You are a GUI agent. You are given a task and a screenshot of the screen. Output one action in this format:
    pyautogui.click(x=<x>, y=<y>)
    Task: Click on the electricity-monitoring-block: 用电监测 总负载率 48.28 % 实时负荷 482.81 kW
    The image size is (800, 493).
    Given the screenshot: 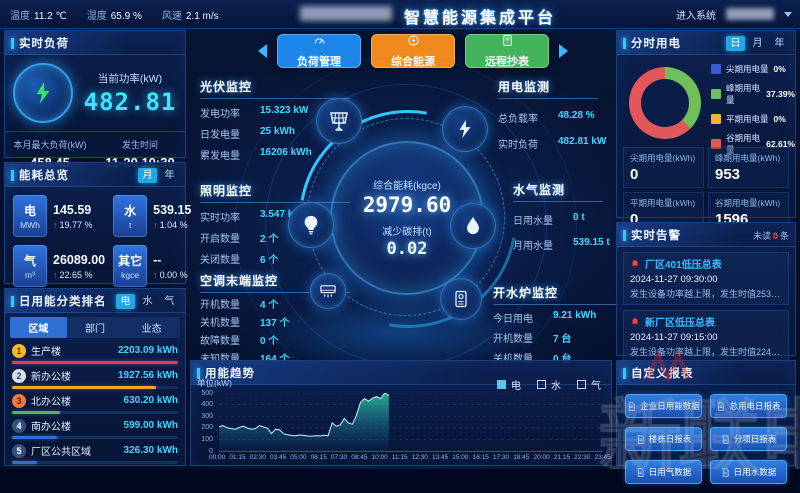 What is the action you would take?
    pyautogui.click(x=552, y=115)
    